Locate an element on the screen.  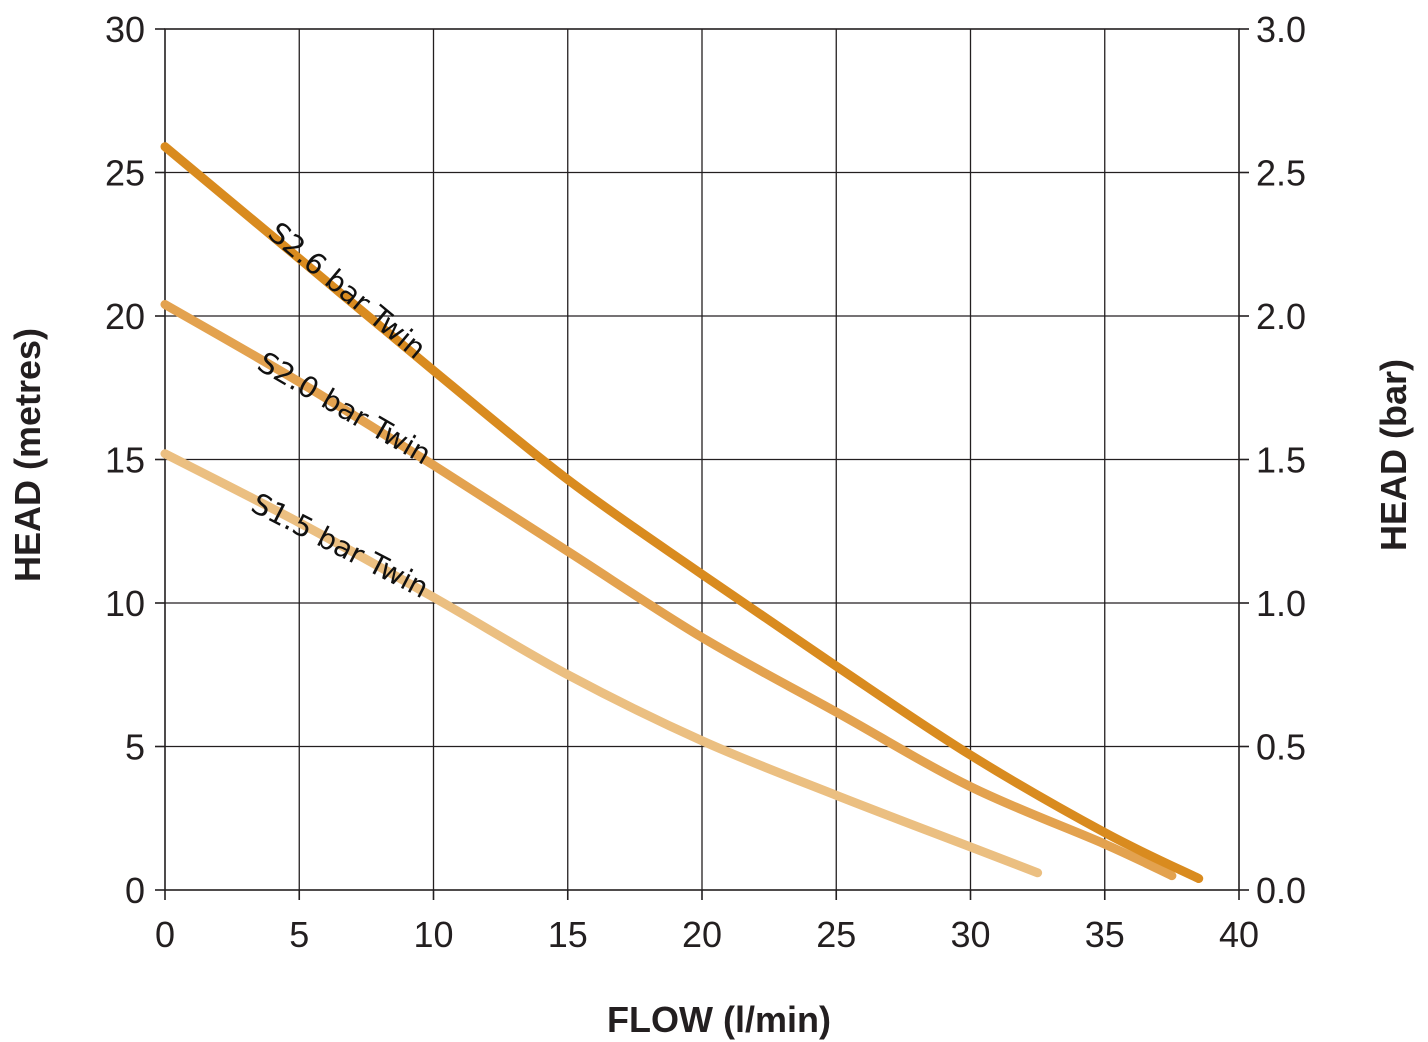
y-tick-label-left: 10 is located at coordinates (125, 603).